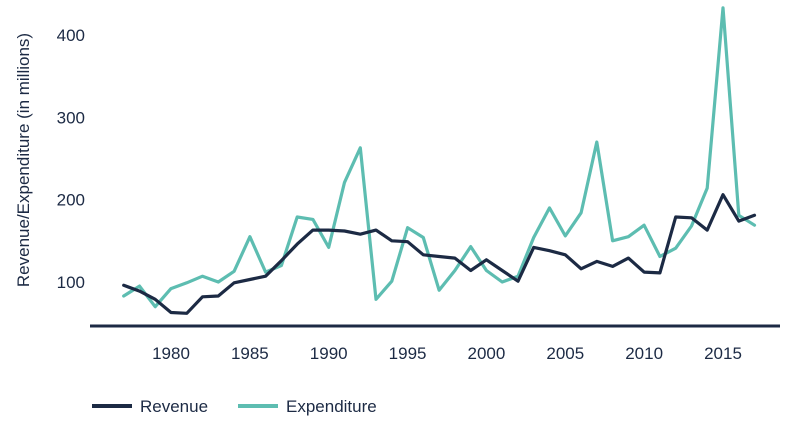 The image size is (802, 433). Describe the element at coordinates (644, 353) in the screenshot. I see `x-tick-label: 2010` at that location.